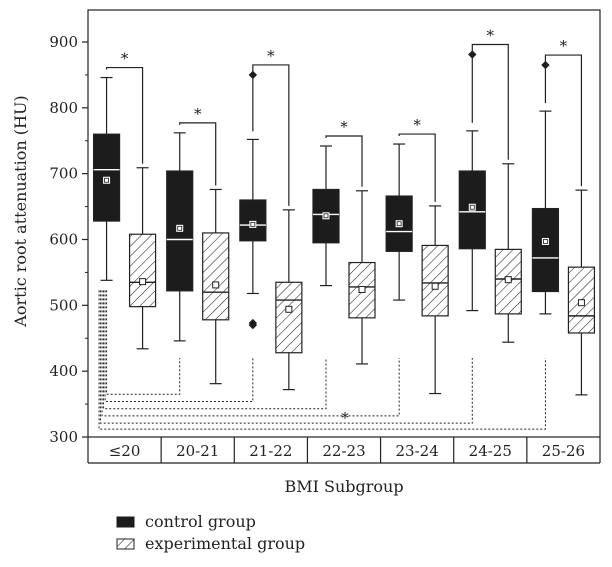 The width and height of the screenshot is (612, 567). I want to click on significance-bracket-7: *, so click(563, 112).